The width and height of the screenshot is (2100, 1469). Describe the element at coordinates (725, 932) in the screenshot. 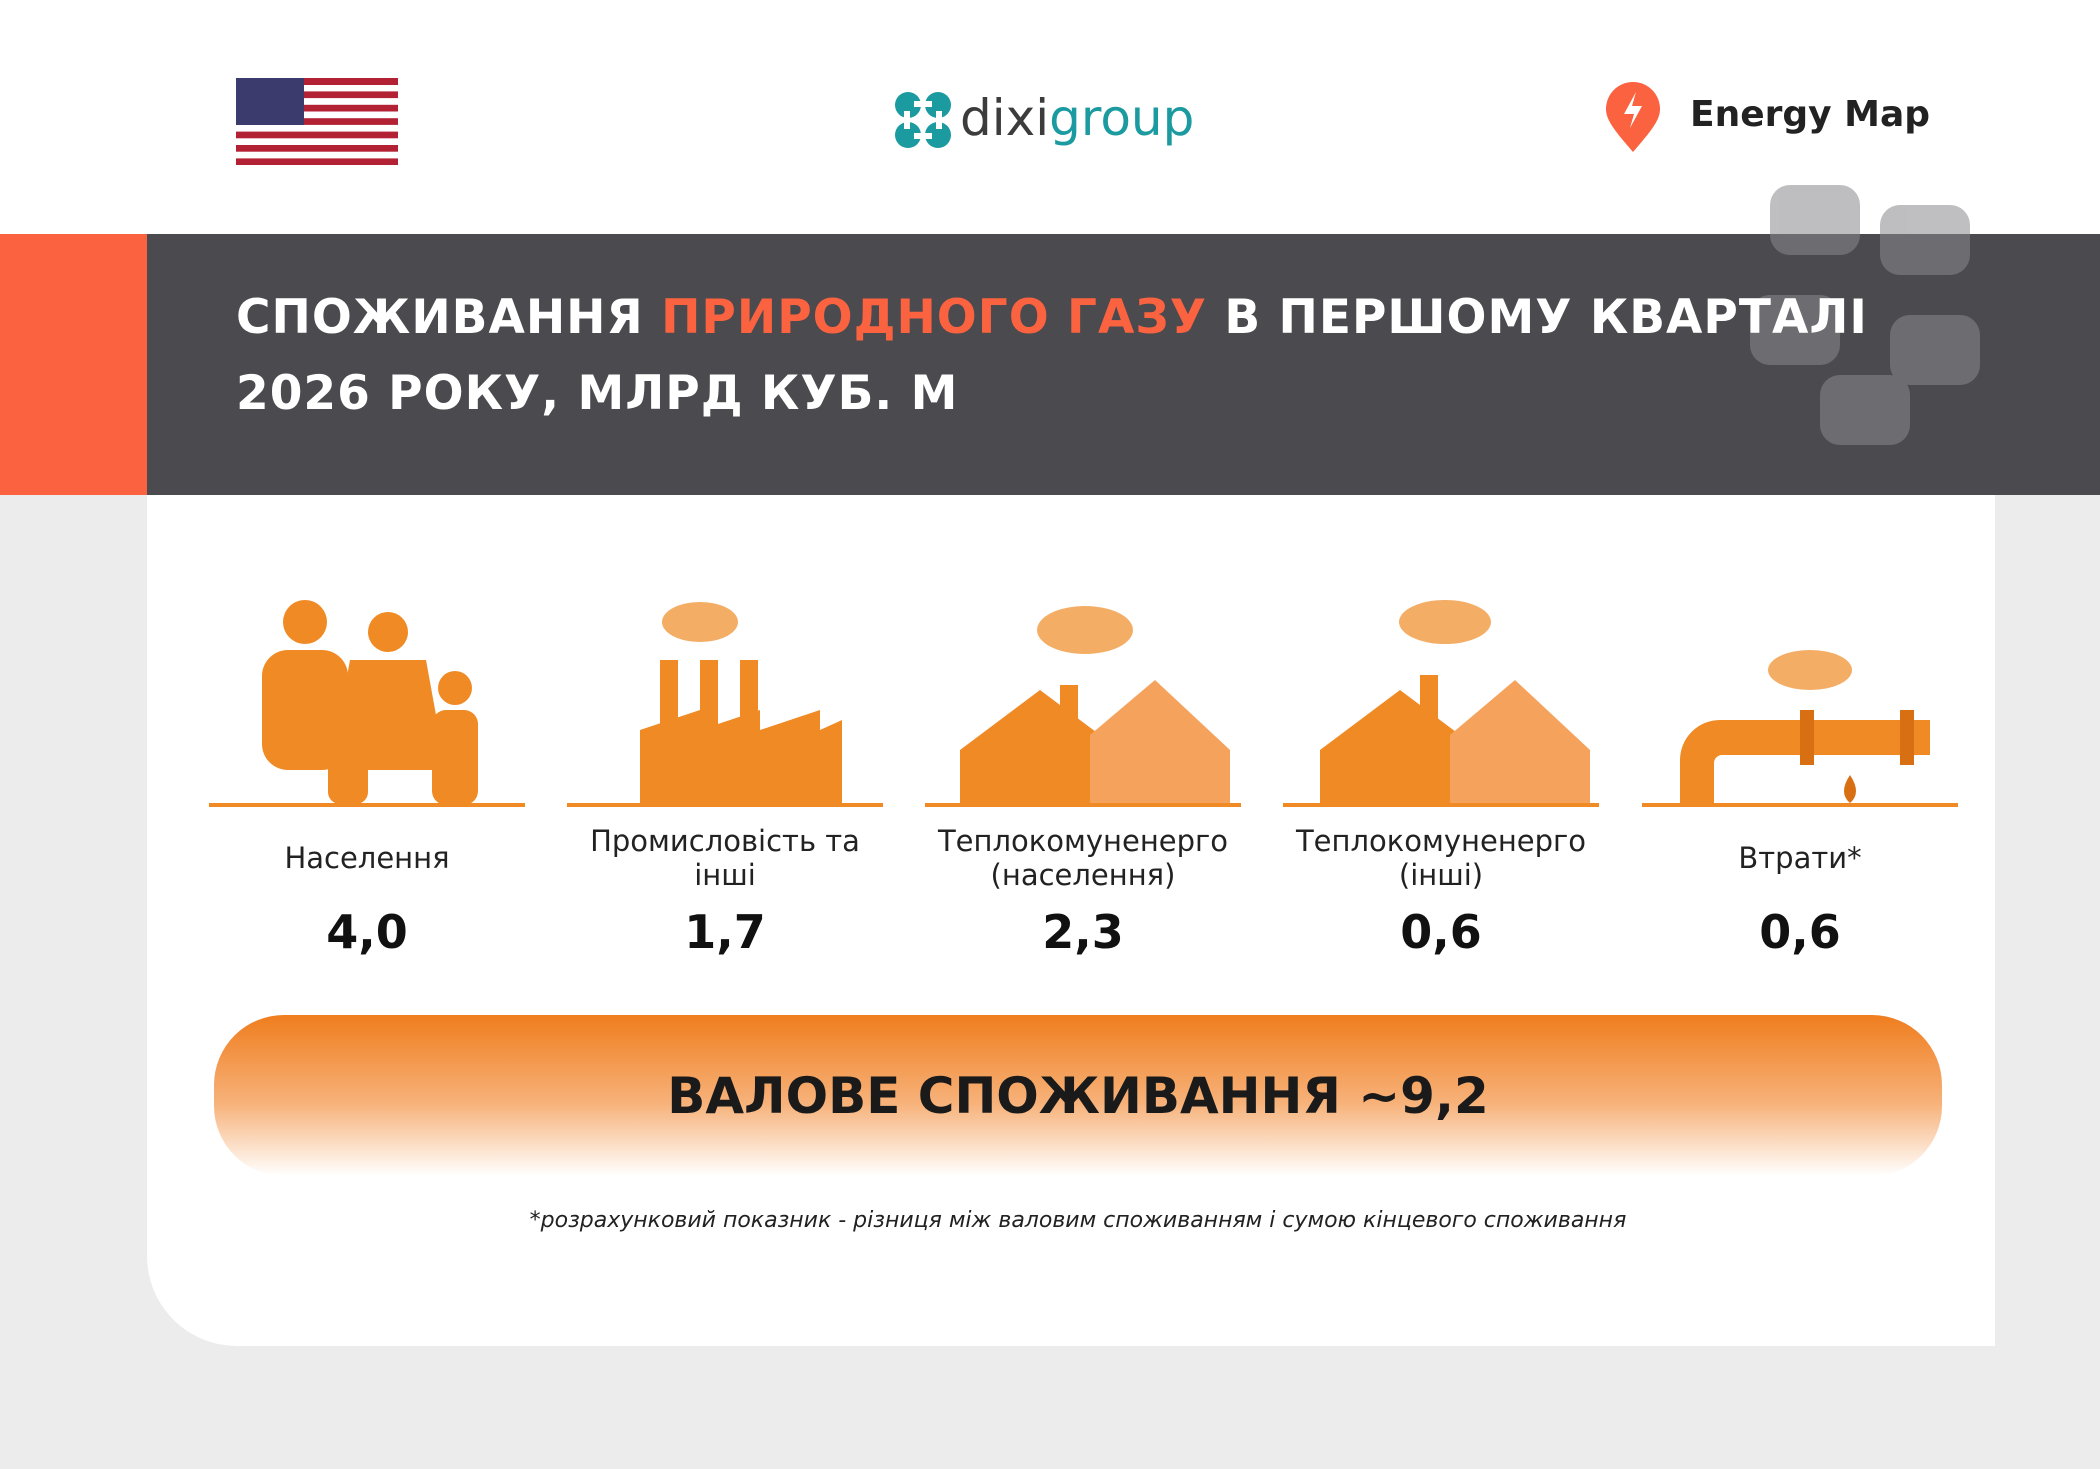

I see `item-value: 1,7` at that location.